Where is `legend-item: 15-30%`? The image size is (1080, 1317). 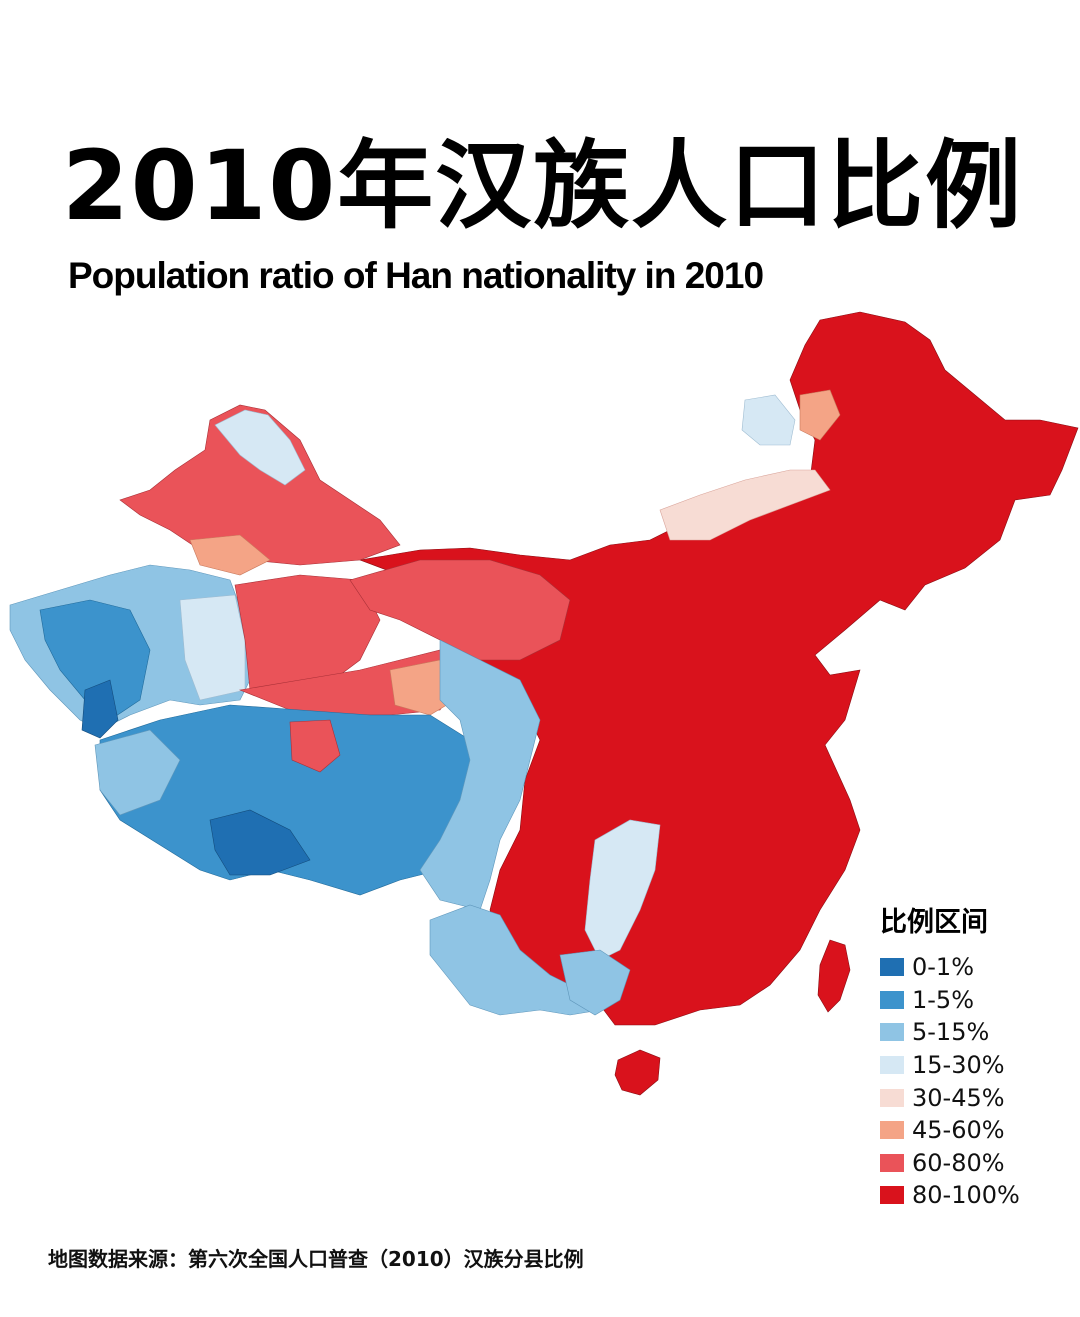 legend-item: 15-30% is located at coordinates (950, 1065).